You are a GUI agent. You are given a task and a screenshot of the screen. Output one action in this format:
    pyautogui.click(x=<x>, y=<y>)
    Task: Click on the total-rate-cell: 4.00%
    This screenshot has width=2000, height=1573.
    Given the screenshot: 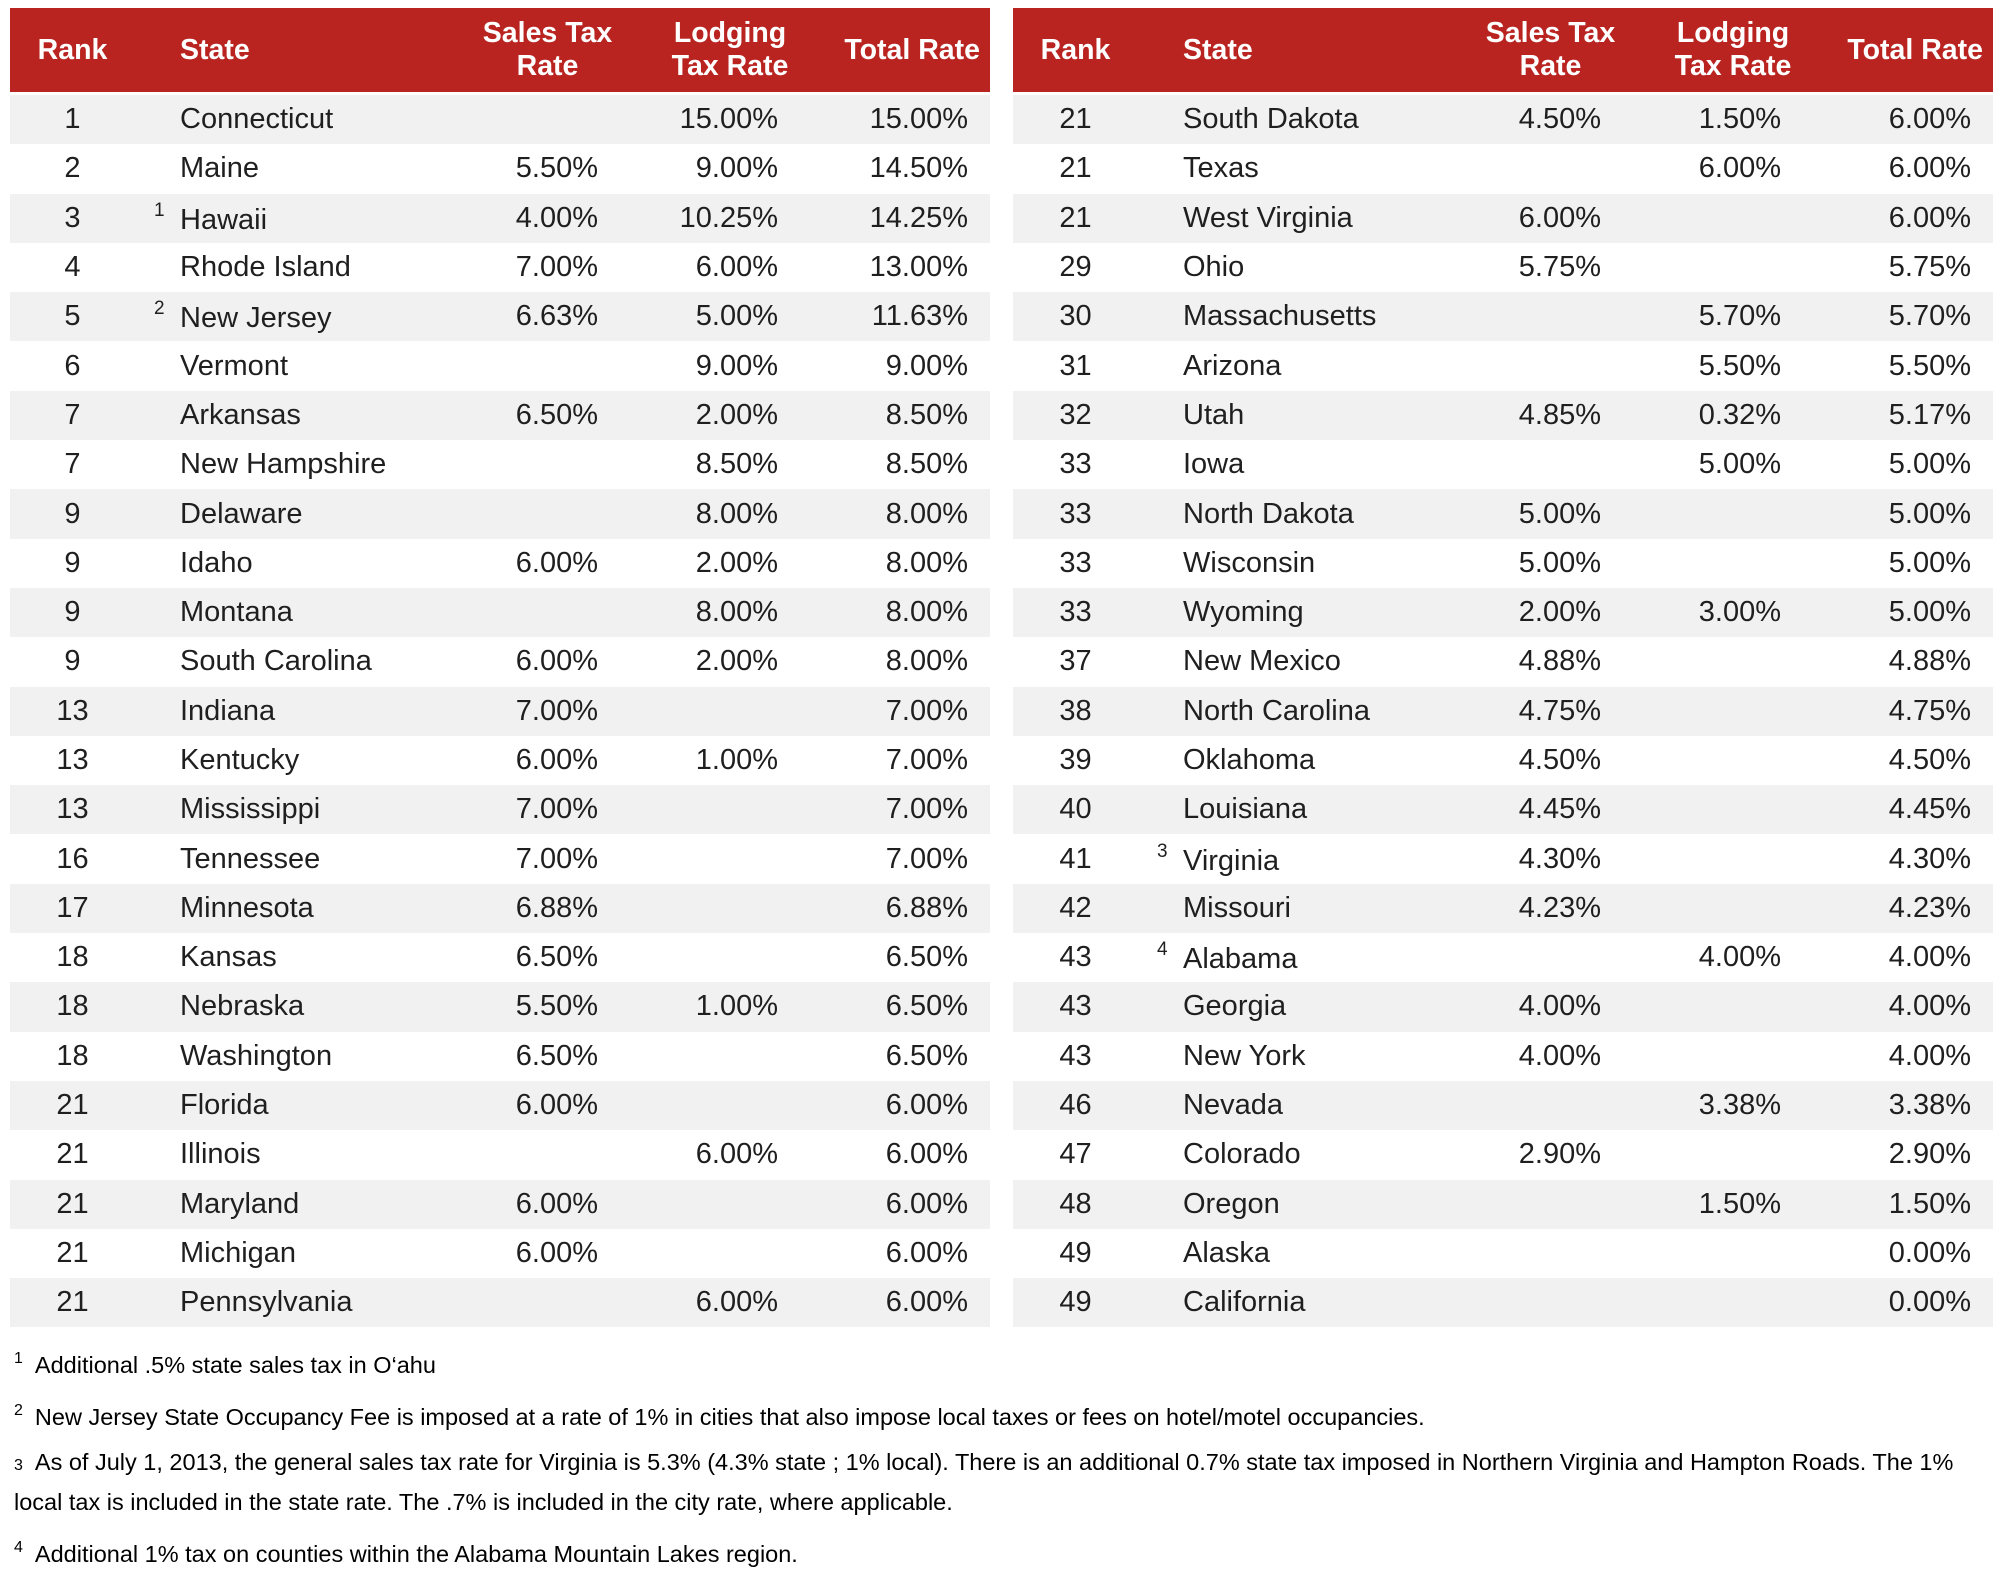 What is the action you would take?
    pyautogui.click(x=1898, y=1056)
    